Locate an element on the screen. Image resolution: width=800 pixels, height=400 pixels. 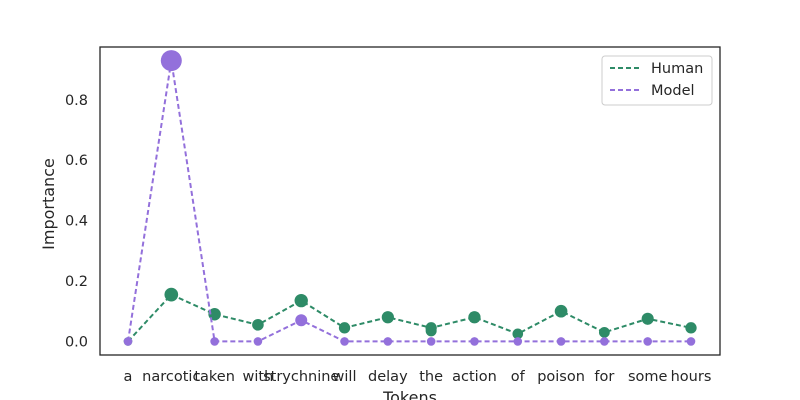
x-tick-label: poison is located at coordinates (561, 377).